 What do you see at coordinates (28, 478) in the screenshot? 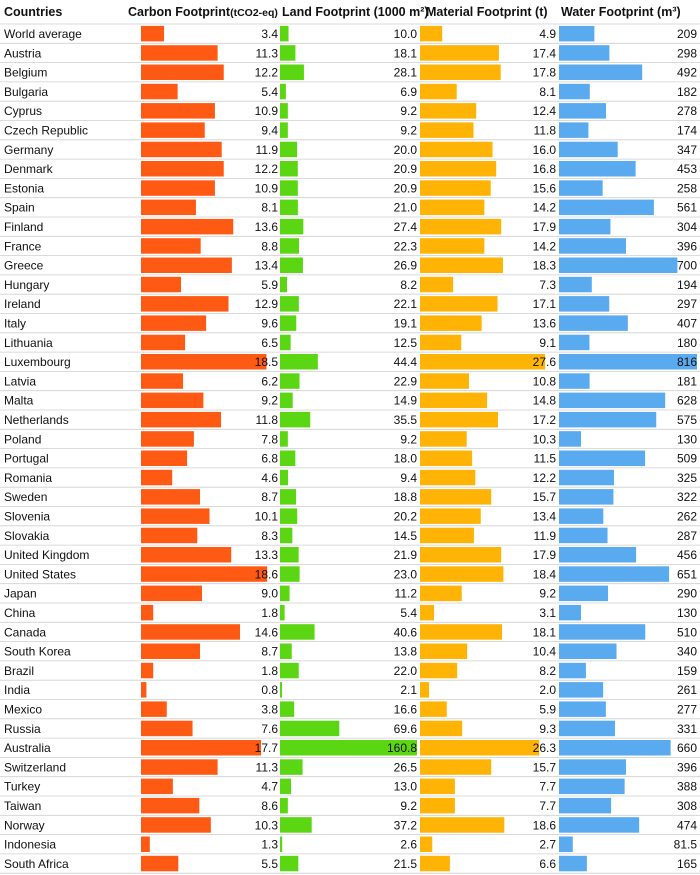
I see `country-label: Romania` at bounding box center [28, 478].